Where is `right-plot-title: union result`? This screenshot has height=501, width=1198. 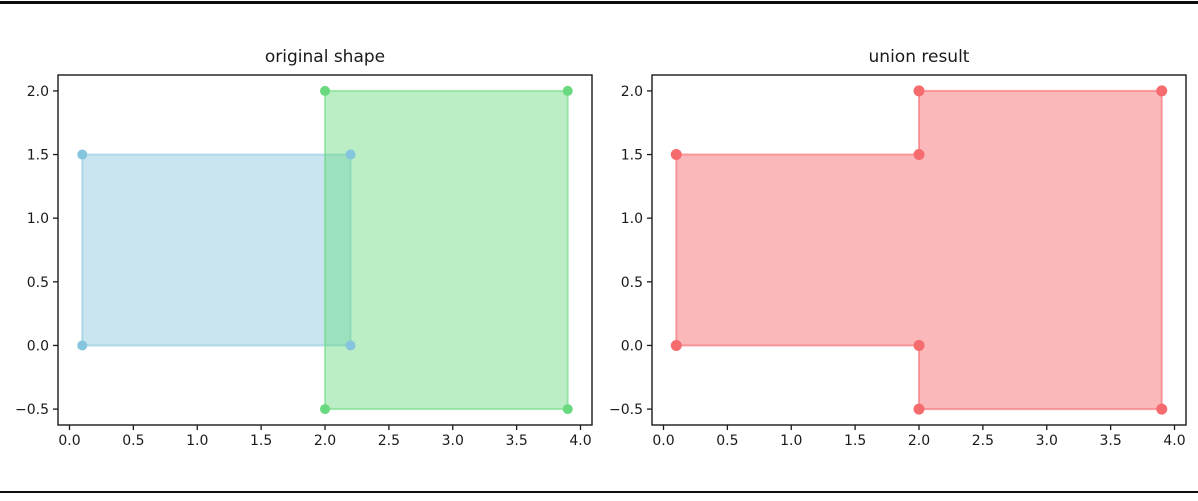 right-plot-title: union result is located at coordinates (919, 57).